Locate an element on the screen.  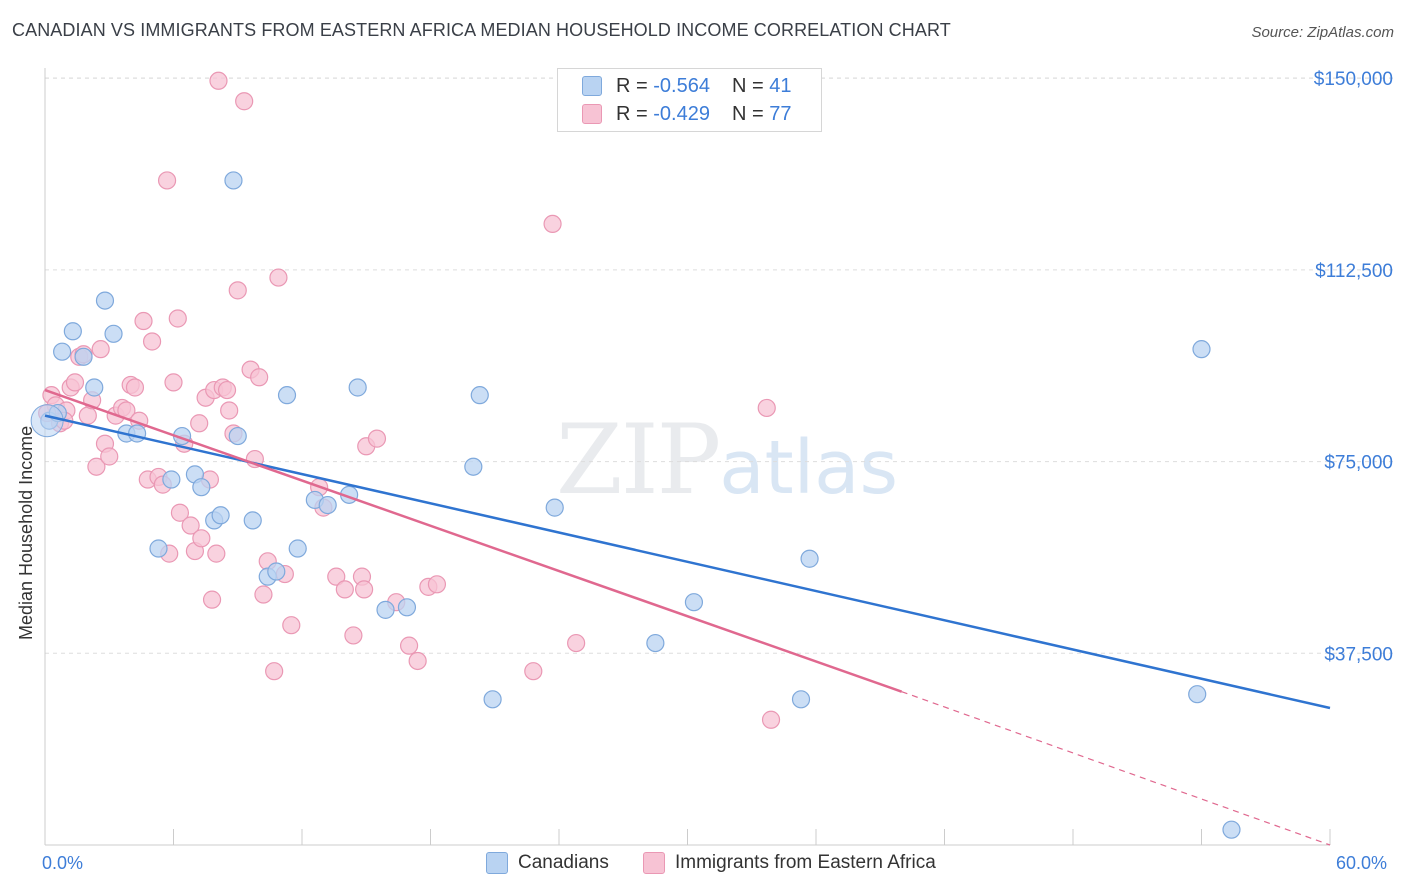
series-legend-label: Immigrants from Eastern Africa is located at coordinates (805, 862).